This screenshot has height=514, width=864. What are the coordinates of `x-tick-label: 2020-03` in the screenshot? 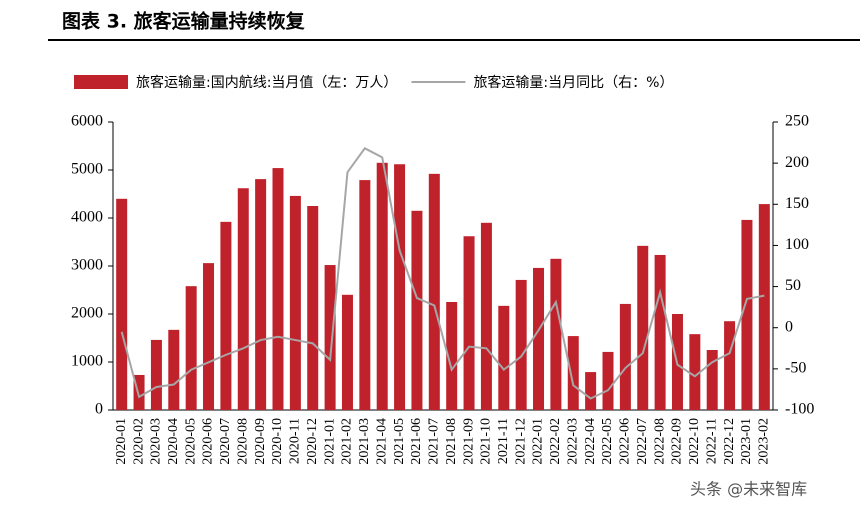 It's located at (156, 441).